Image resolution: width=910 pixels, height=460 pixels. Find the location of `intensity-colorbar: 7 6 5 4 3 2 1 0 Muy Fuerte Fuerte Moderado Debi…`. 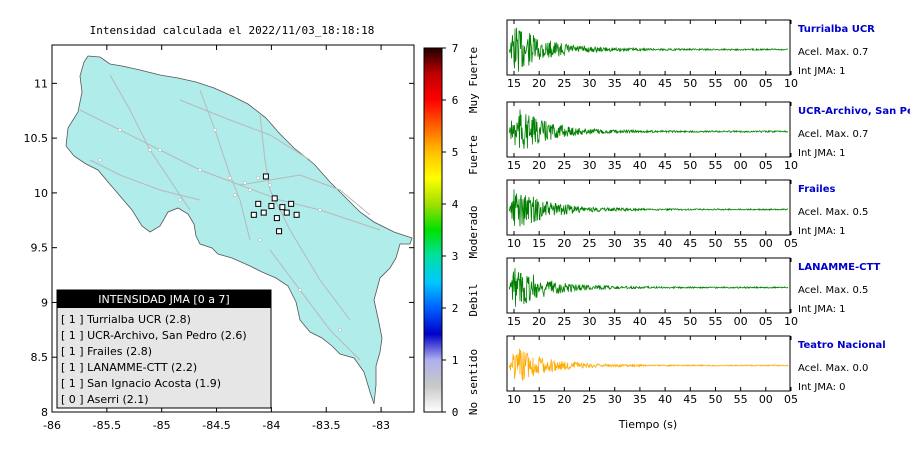

intensity-colorbar: 7 6 5 4 3 2 1 0 Muy Fuerte Fuerte Moderado Debi… is located at coordinates (451, 230).